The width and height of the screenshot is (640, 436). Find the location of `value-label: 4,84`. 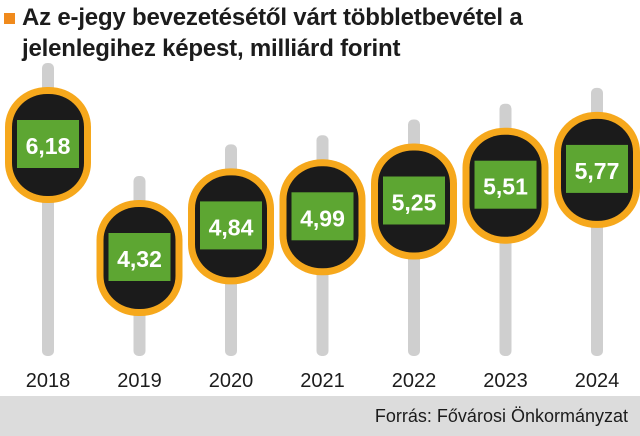

value-label: 4,84 is located at coordinates (231, 227).